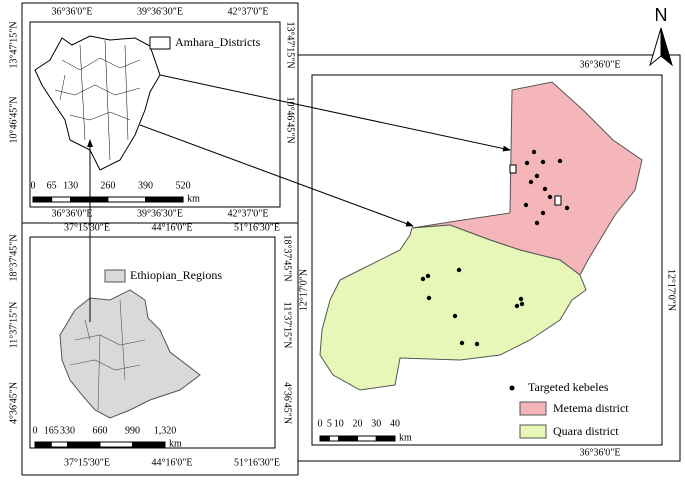 The image size is (685, 481). I want to click on ethiopia-country, so click(130, 354).